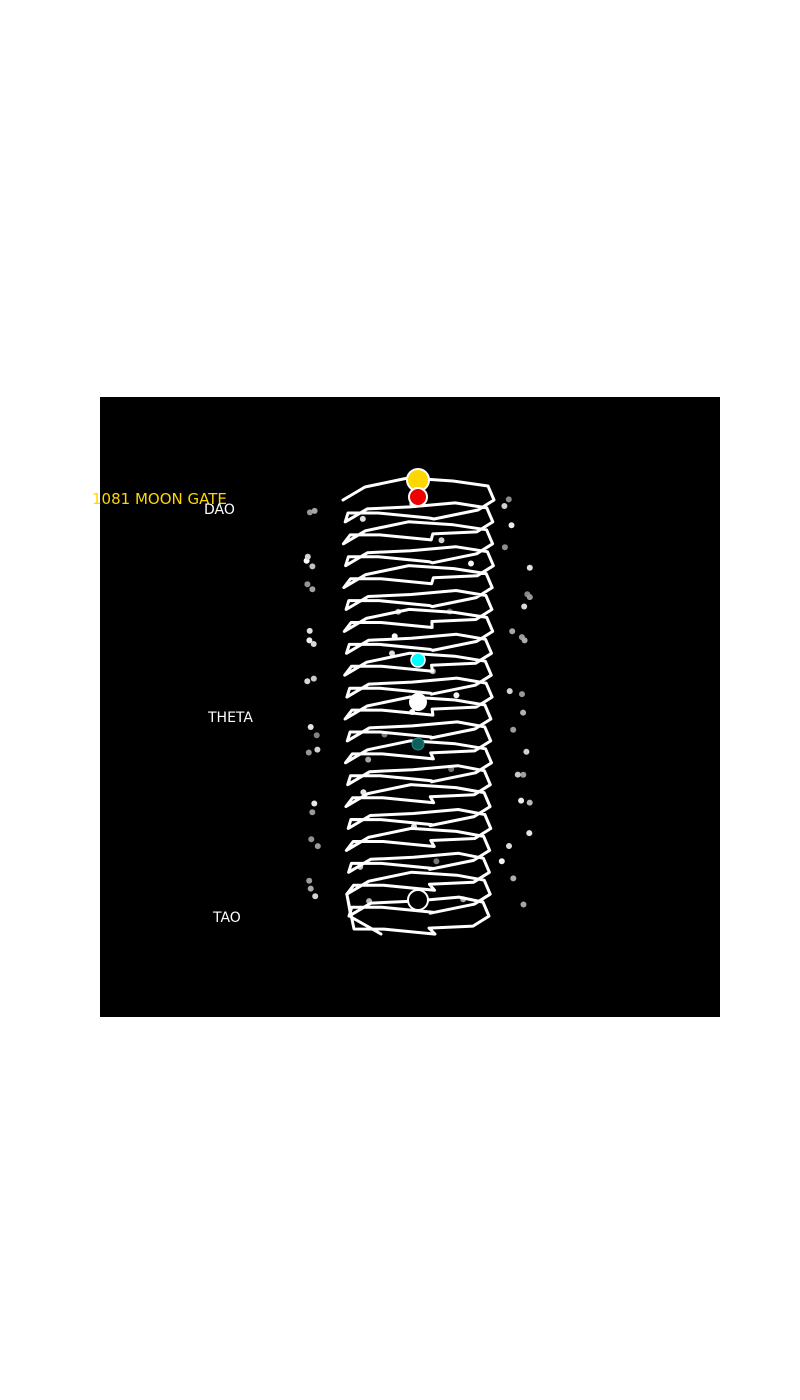 The image size is (800, 1400). Describe the element at coordinates (418, 744) in the screenshot. I see `teal-node` at that location.